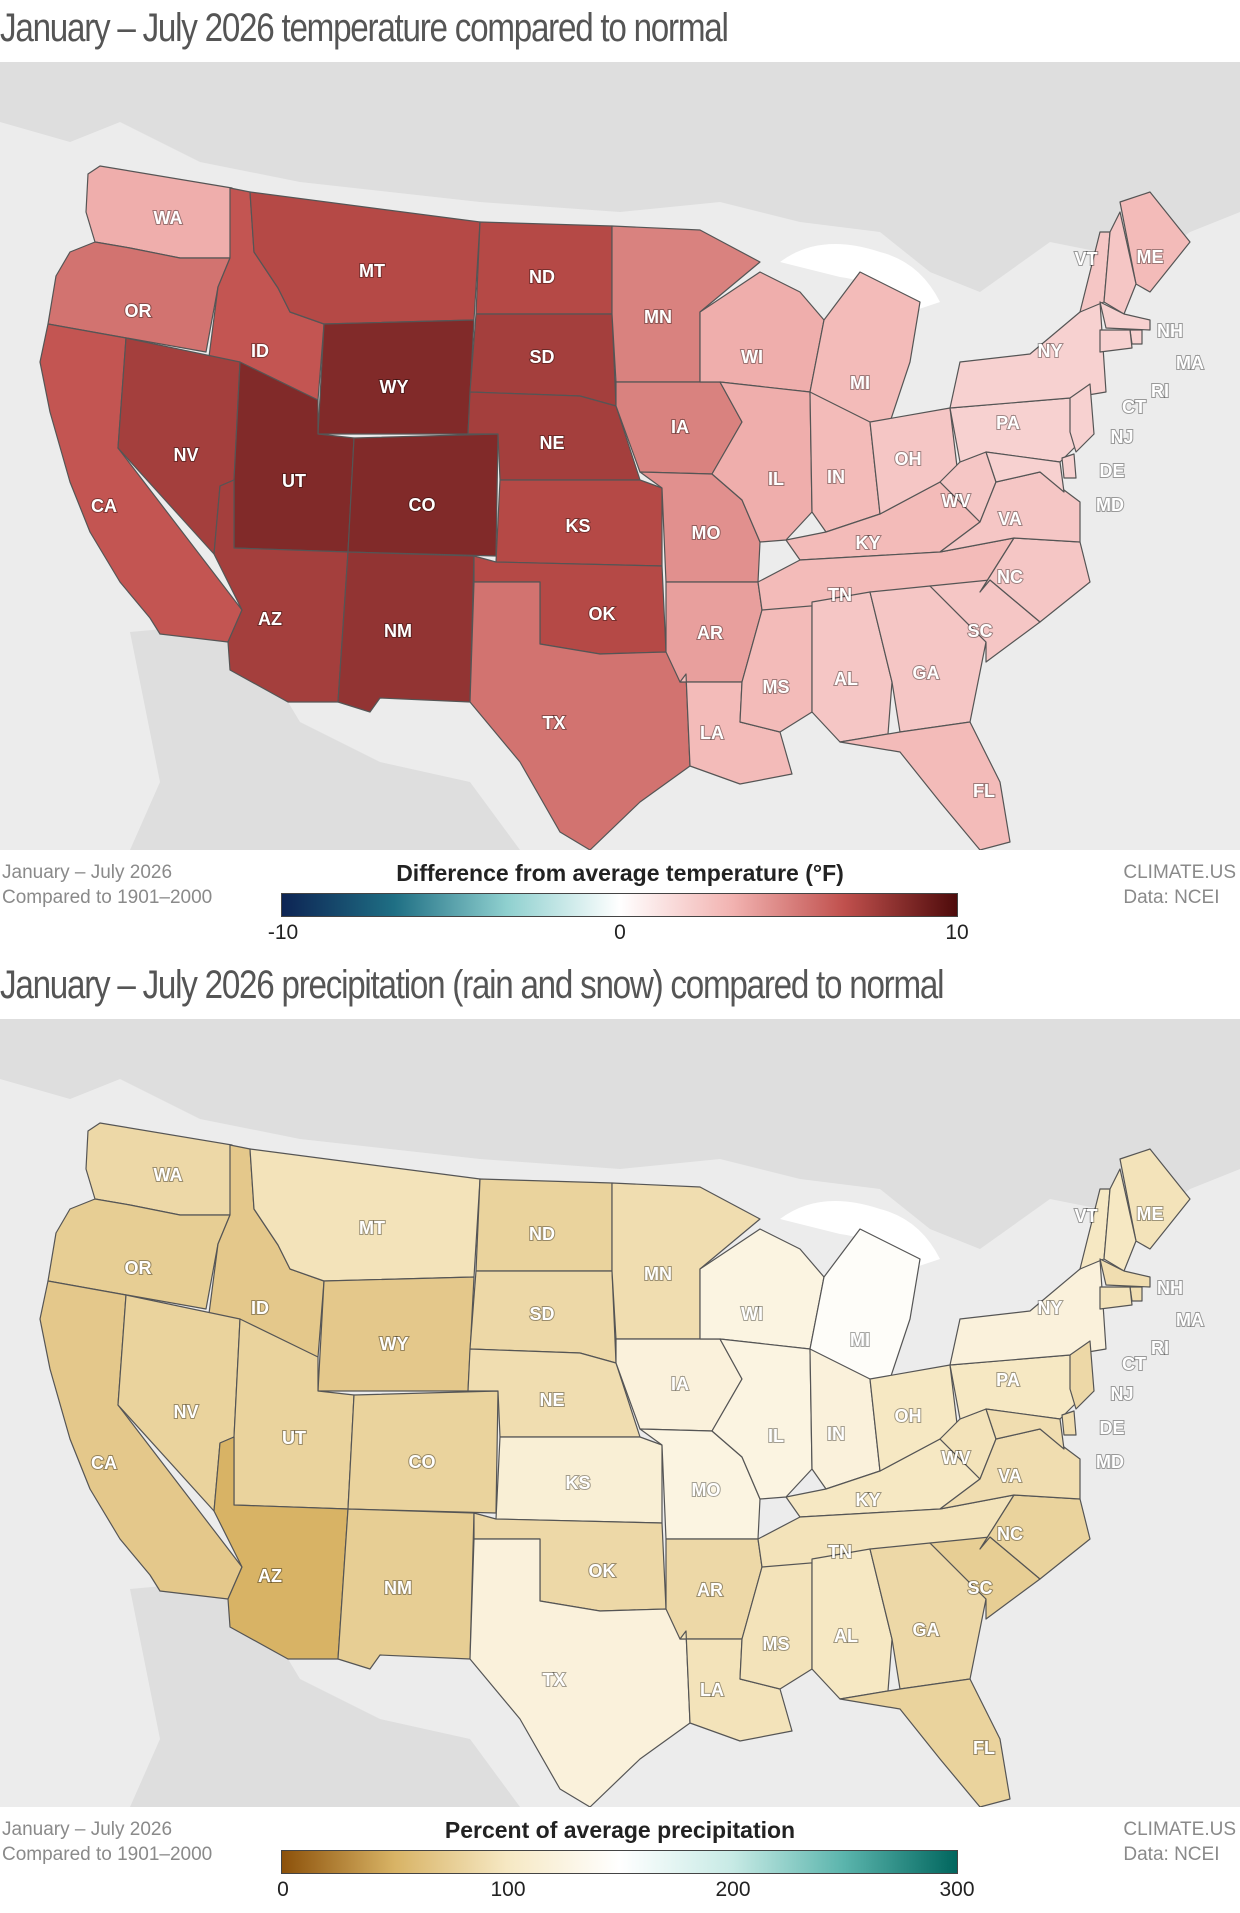 This screenshot has height=1913, width=1240. What do you see at coordinates (658, 1274) in the screenshot?
I see `precipitation-state-label: MN` at bounding box center [658, 1274].